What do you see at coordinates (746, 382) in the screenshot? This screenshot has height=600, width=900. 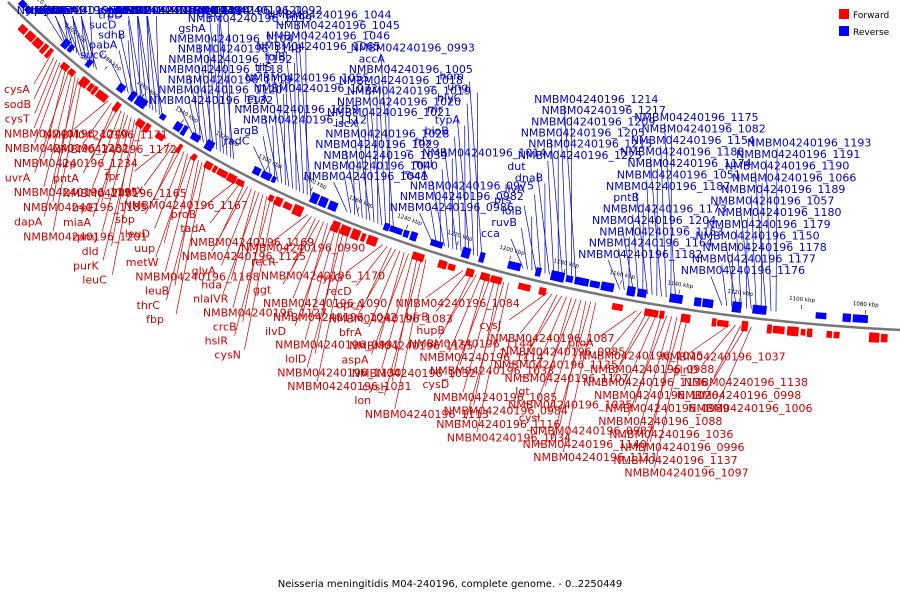 I see `gene-label: NMBM04240196_1138` at bounding box center [746, 382].